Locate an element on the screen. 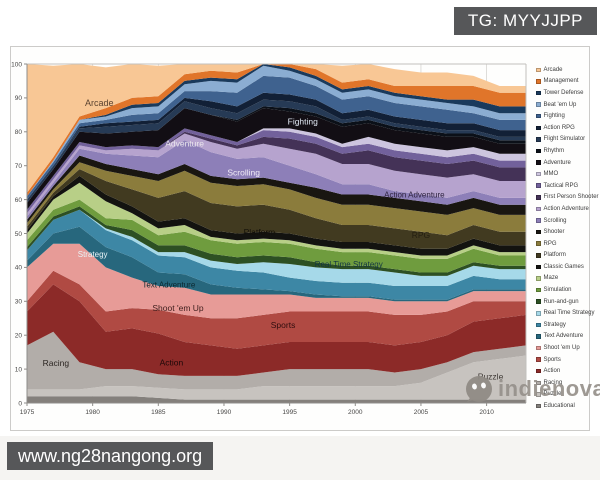  legend-item-first-person-shooter: First Person Shooter is located at coordinates (567, 198).